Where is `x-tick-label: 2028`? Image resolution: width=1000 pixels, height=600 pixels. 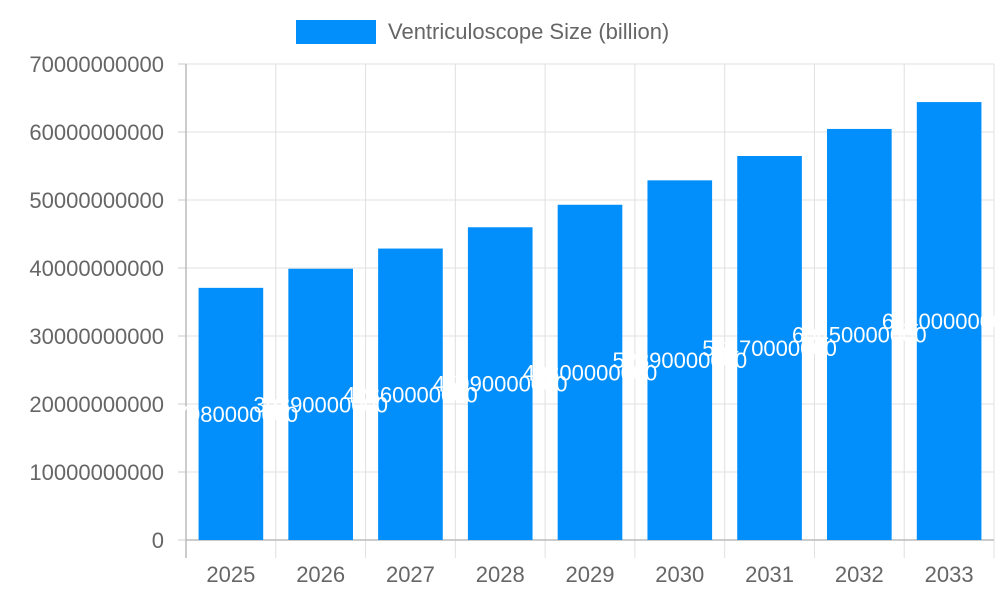
x-tick-label: 2028 is located at coordinates (500, 574).